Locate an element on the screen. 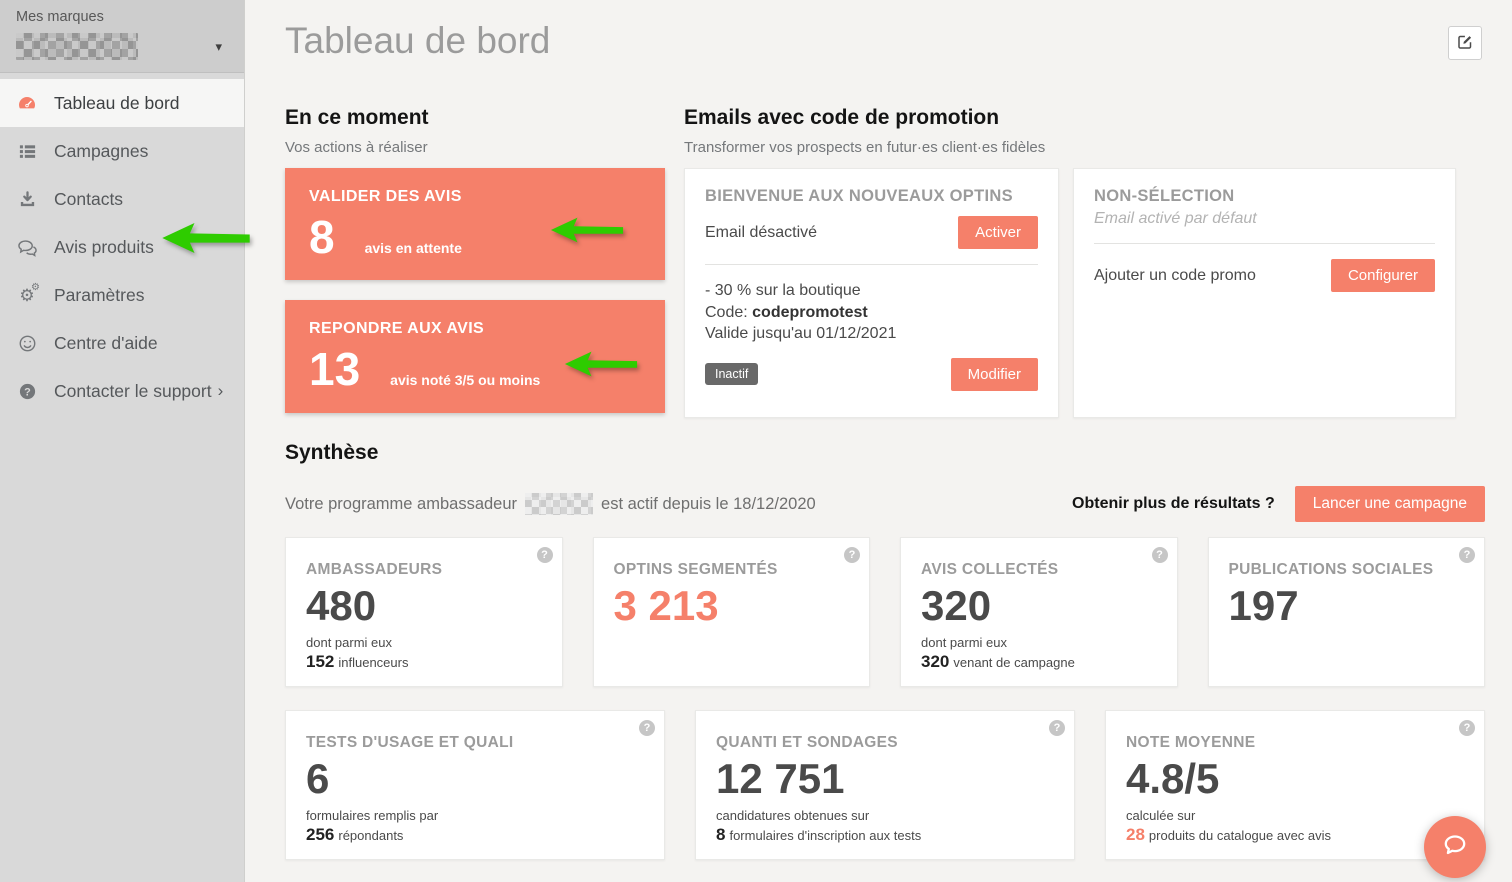 The height and width of the screenshot is (882, 1512). gauge-icon is located at coordinates (27, 103).